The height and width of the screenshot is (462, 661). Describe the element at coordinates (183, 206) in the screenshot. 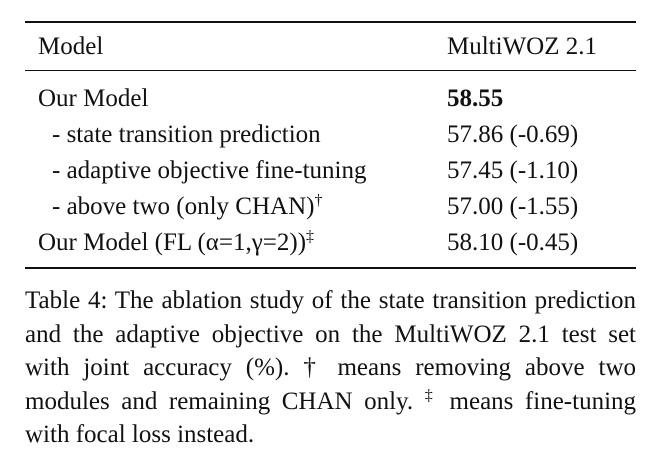

I see `model-name: - above two (only CHAN)` at that location.